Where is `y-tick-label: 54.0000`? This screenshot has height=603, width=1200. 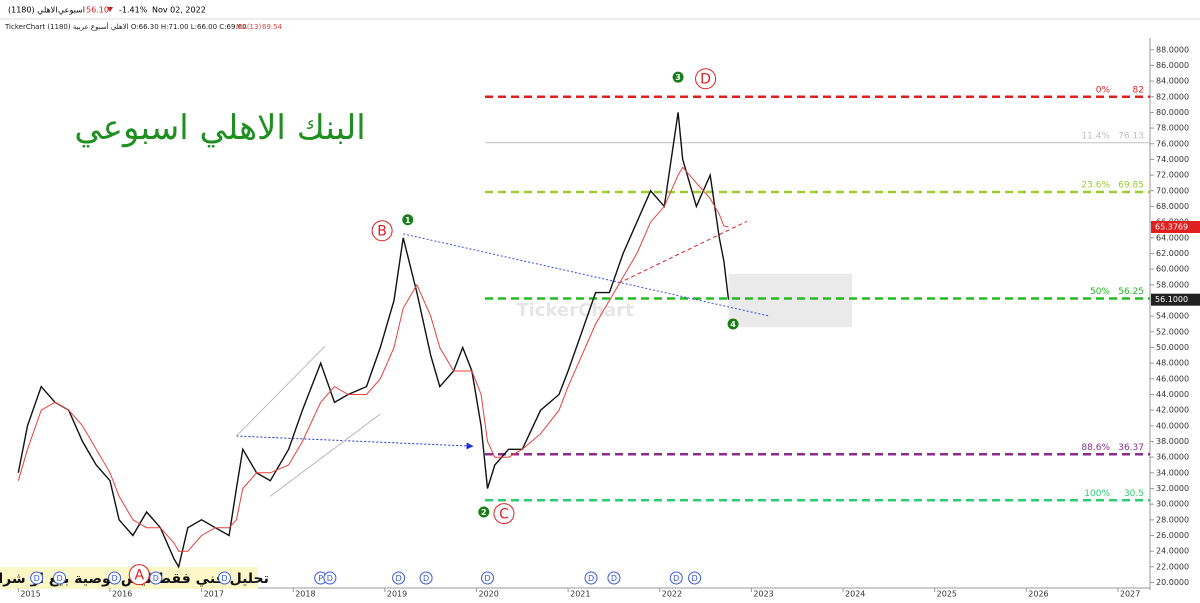
y-tick-label: 54.0000 is located at coordinates (1172, 316).